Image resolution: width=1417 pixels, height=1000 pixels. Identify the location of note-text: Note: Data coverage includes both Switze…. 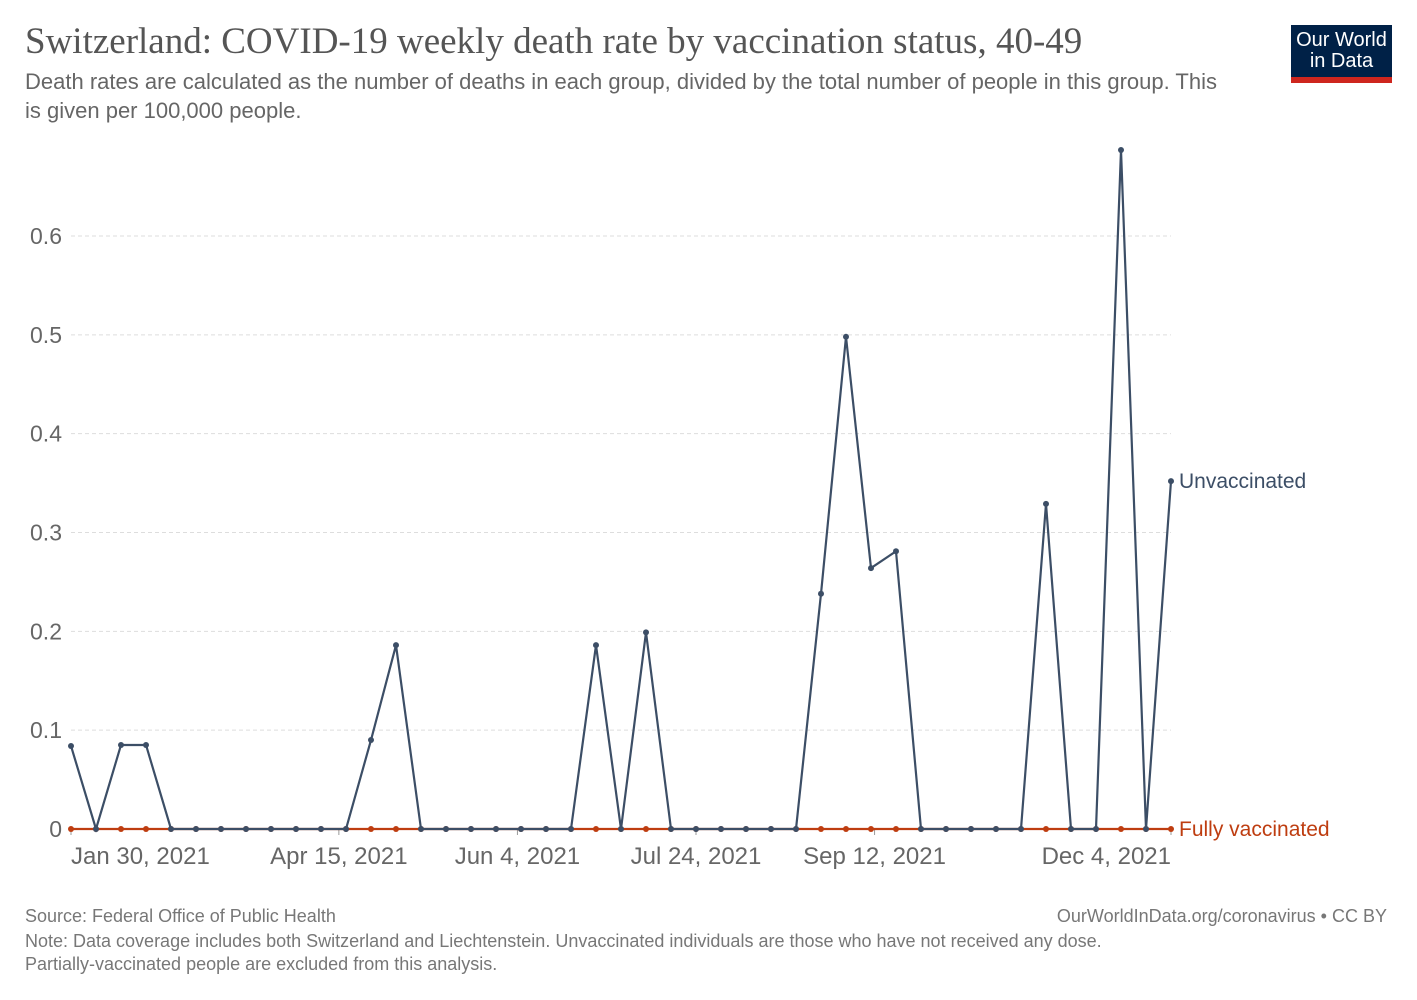
(563, 941).